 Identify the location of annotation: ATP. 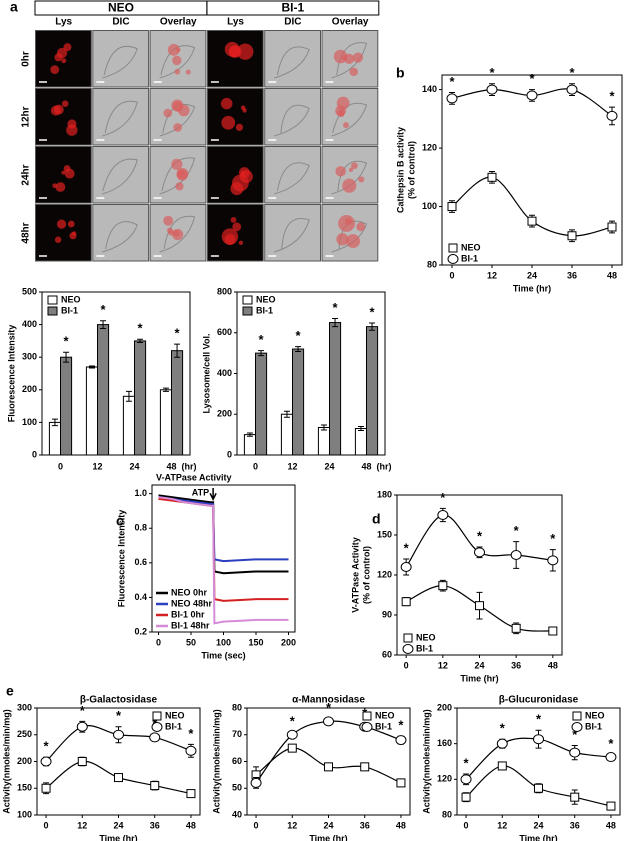
(200, 492).